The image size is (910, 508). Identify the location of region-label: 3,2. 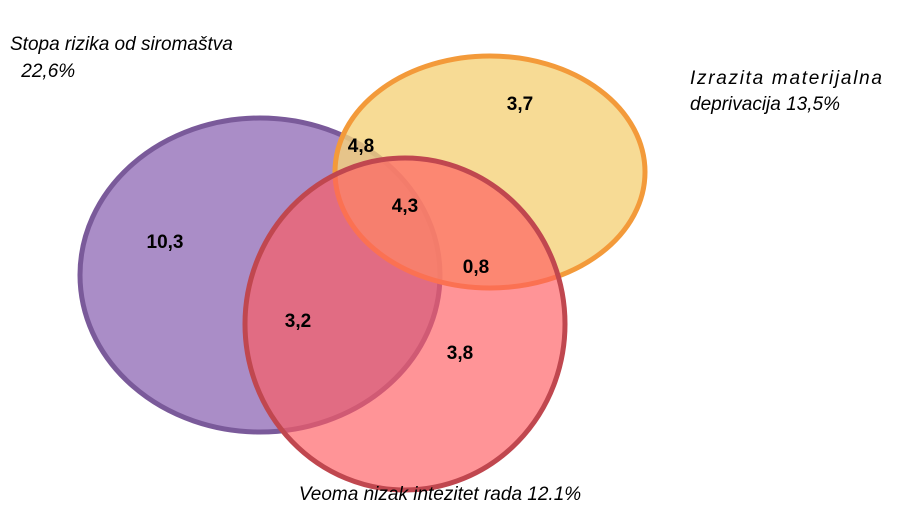
(298, 321).